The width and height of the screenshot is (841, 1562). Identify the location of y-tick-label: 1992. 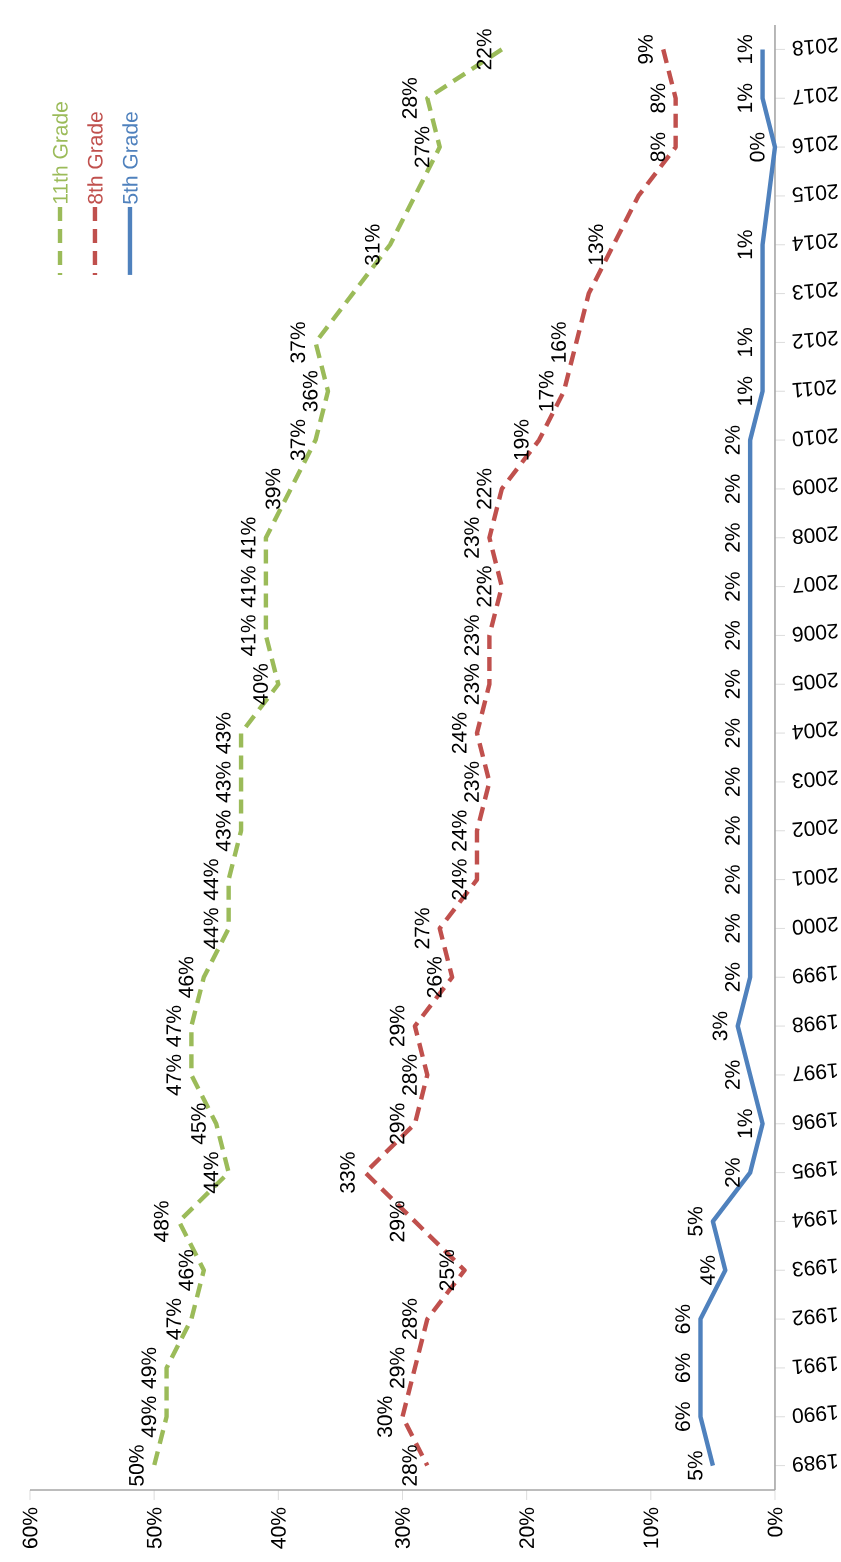
(814, 1316).